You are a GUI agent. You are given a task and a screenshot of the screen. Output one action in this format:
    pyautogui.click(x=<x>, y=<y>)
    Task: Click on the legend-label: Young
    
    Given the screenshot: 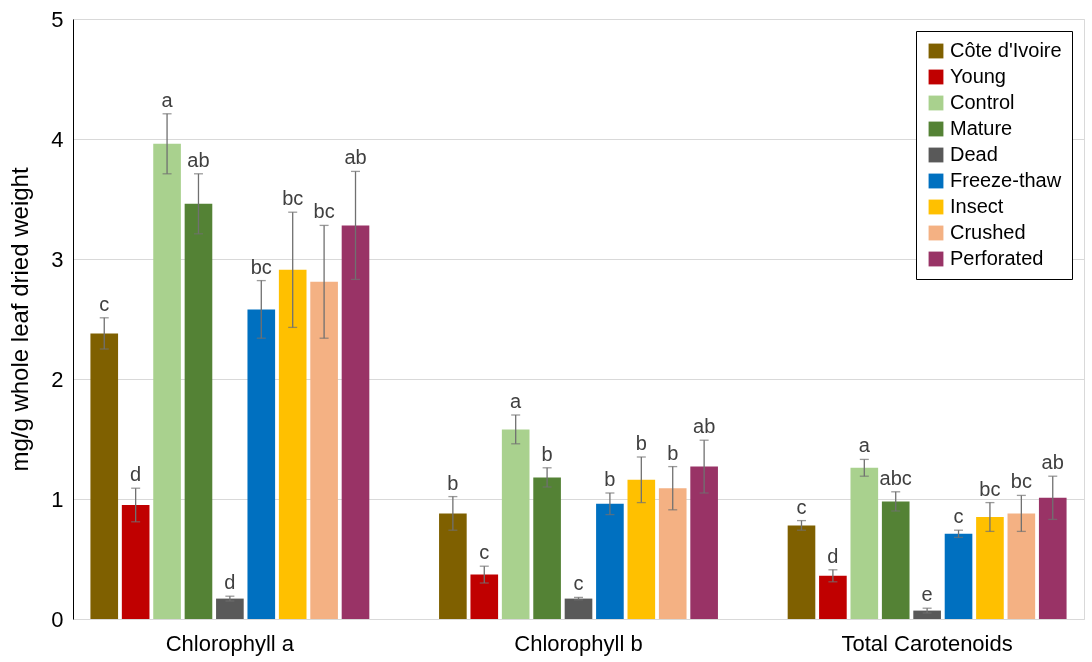 What is the action you would take?
    pyautogui.click(x=978, y=76)
    